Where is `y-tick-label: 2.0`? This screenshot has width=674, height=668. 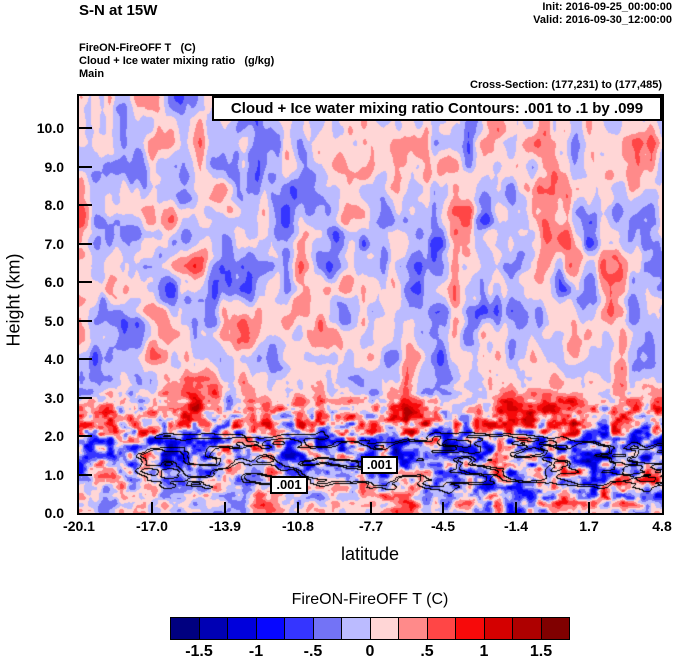 y-tick-label: 2.0 is located at coordinates (54, 436).